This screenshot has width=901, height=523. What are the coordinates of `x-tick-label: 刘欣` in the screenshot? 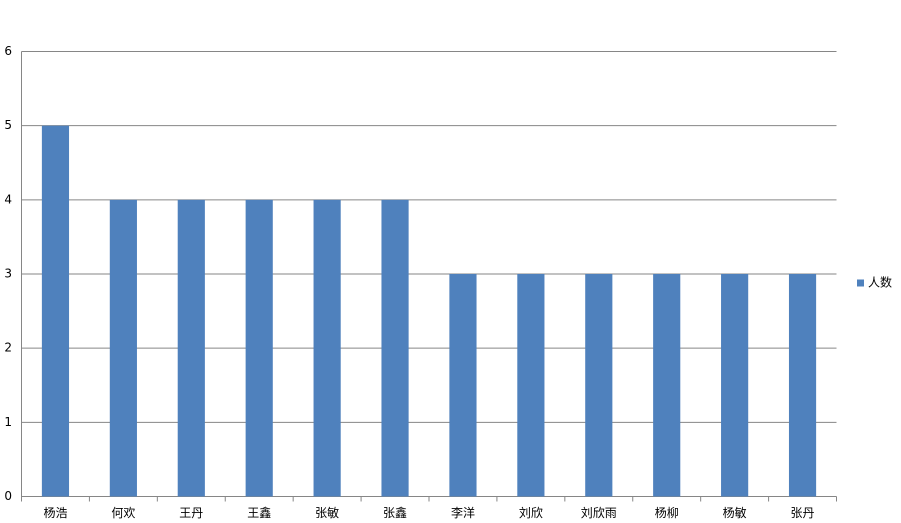 It's located at (531, 513).